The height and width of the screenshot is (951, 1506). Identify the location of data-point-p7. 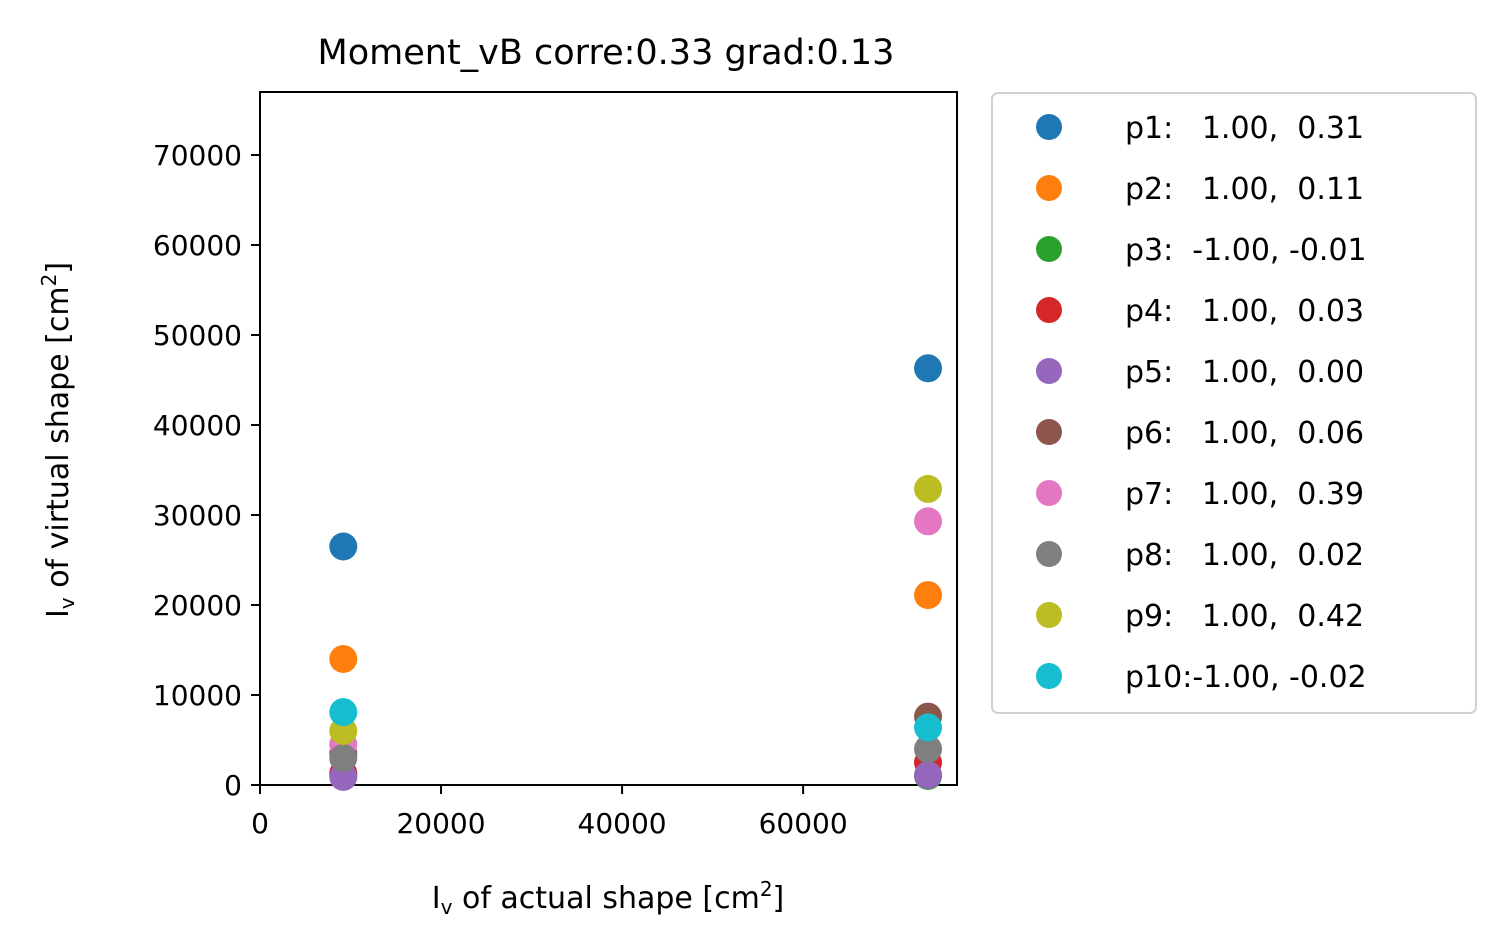
(928, 521).